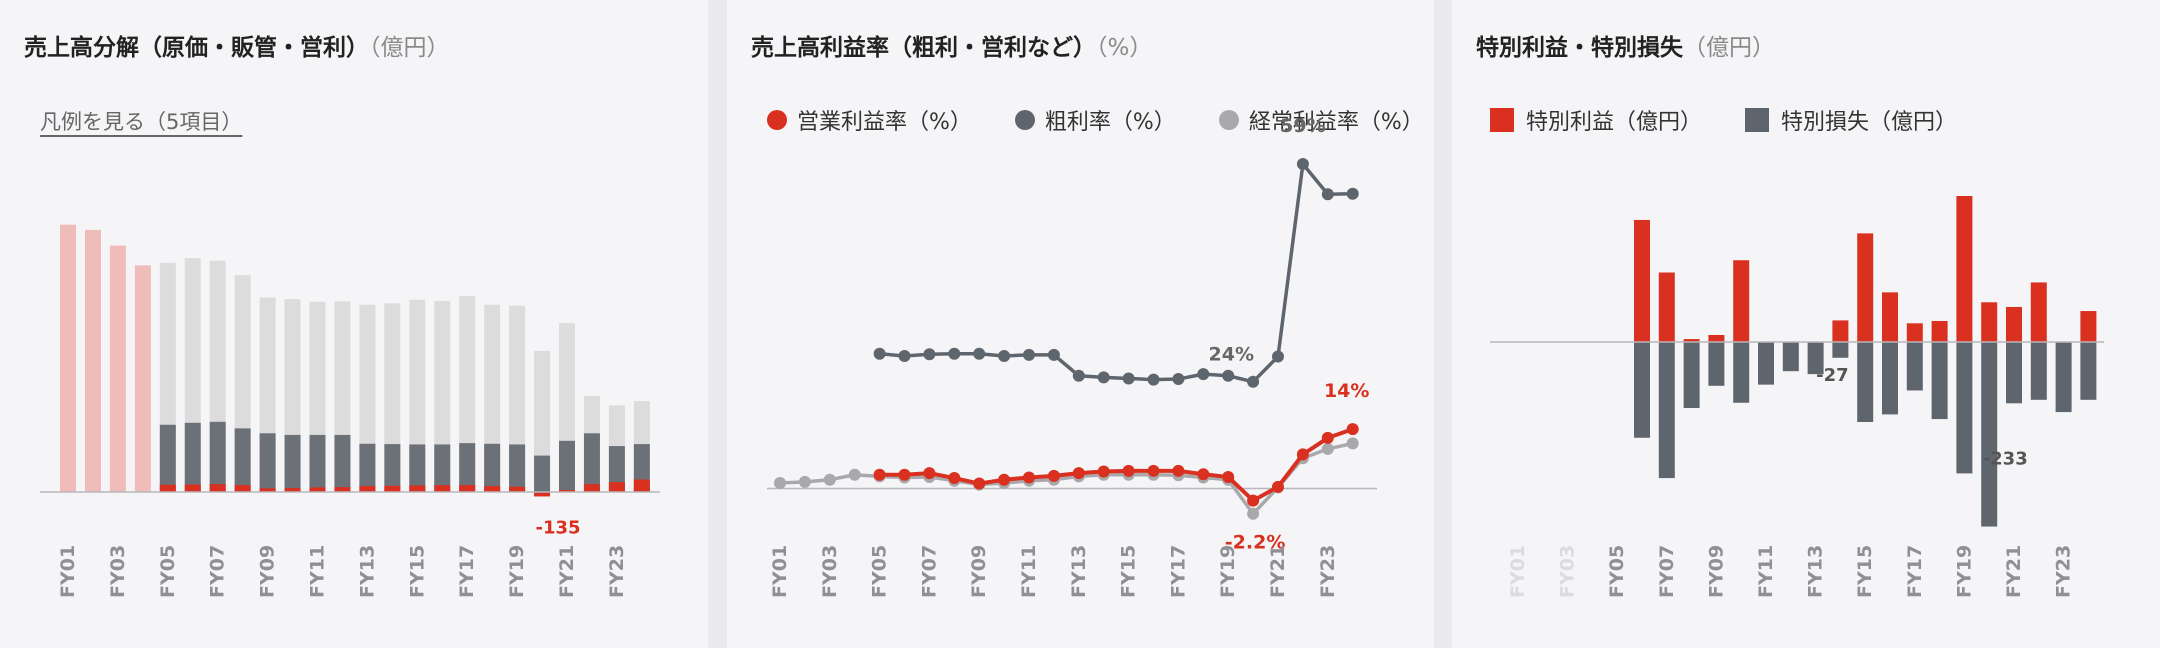 The width and height of the screenshot is (2160, 648). Describe the element at coordinates (1231, 355) in the screenshot. I see `data-label: 24%` at that location.